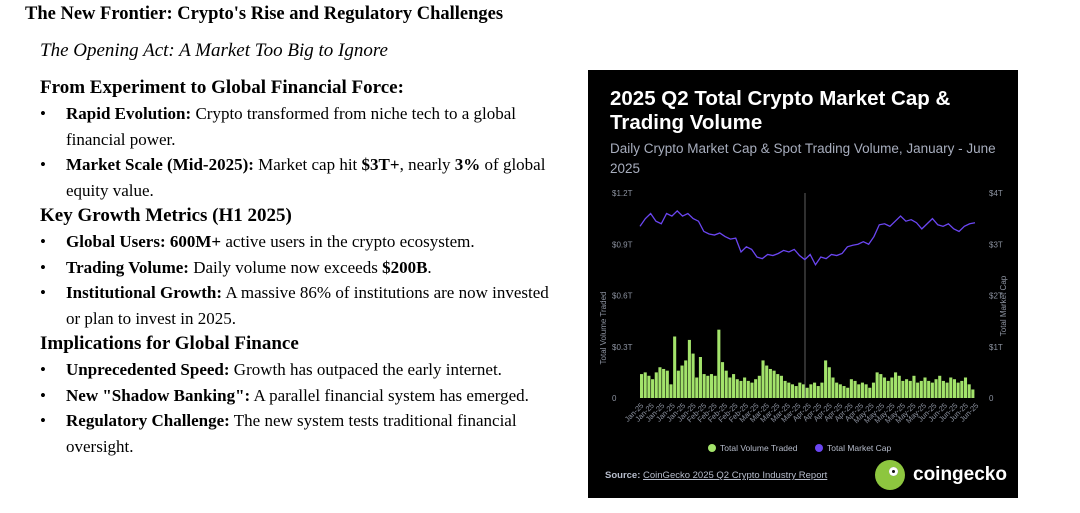 The width and height of the screenshot is (1080, 513). I want to click on section-heading: Key Growth Metrics (H1 2025), so click(166, 215).